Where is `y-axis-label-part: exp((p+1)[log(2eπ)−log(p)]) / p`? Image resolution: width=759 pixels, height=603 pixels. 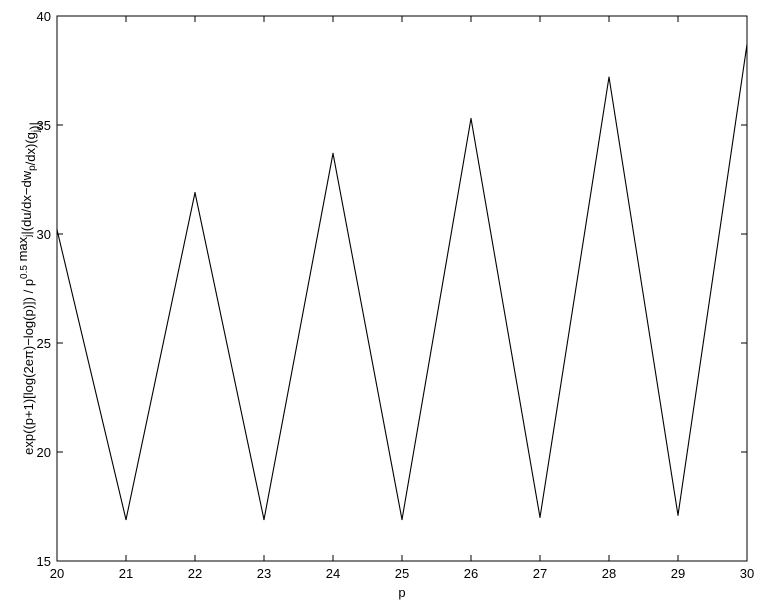
y-axis-label-part: exp((p+1)[log(2eπ)−log(p)]) / p is located at coordinates (28, 367).